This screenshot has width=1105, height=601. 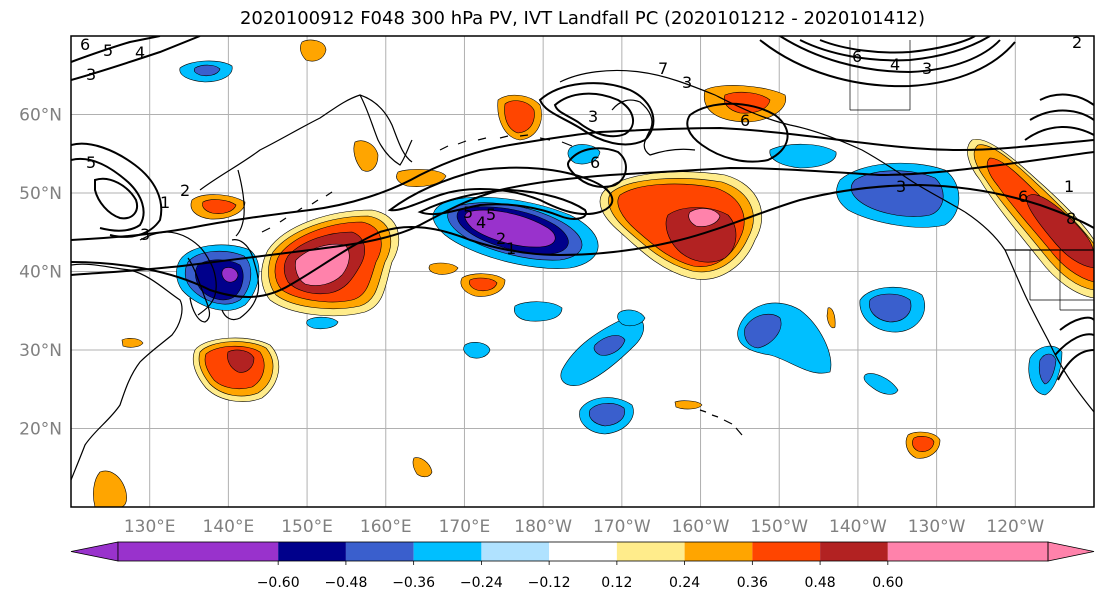 I want to click on longitude-label: 160°W, so click(x=701, y=527).